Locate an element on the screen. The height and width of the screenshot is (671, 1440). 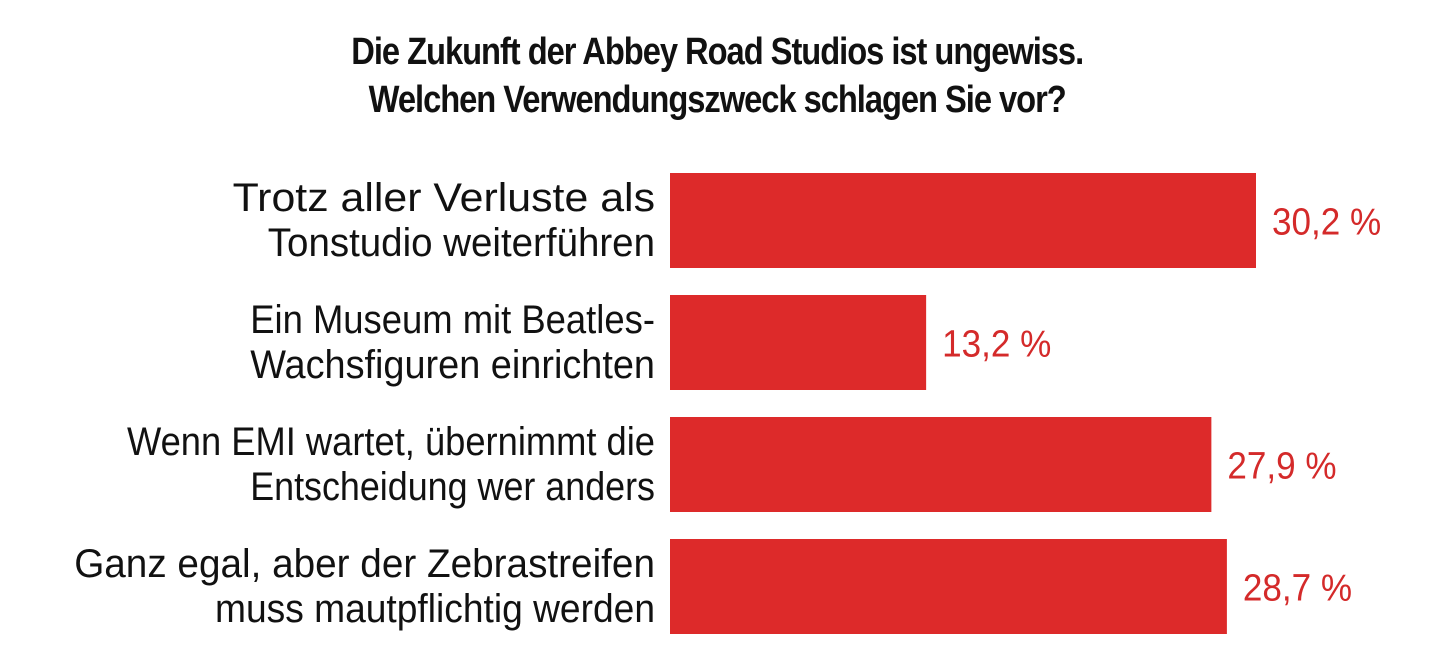
category-label-3-line-1: Wenn EMI wartet, übernimmt die is located at coordinates (391, 442).